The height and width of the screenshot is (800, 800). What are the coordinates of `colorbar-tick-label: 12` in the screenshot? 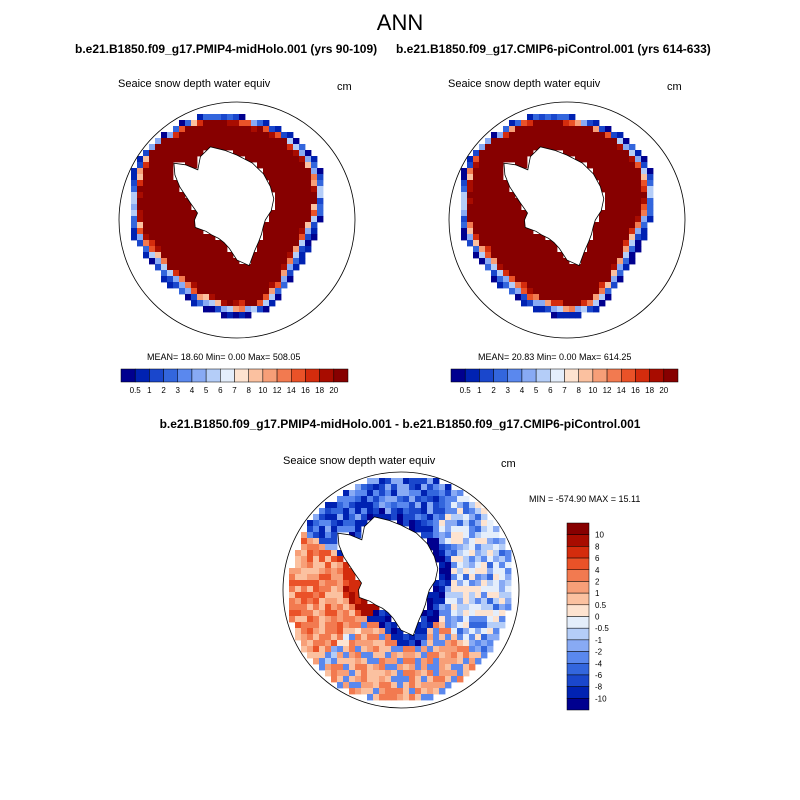 It's located at (607, 390).